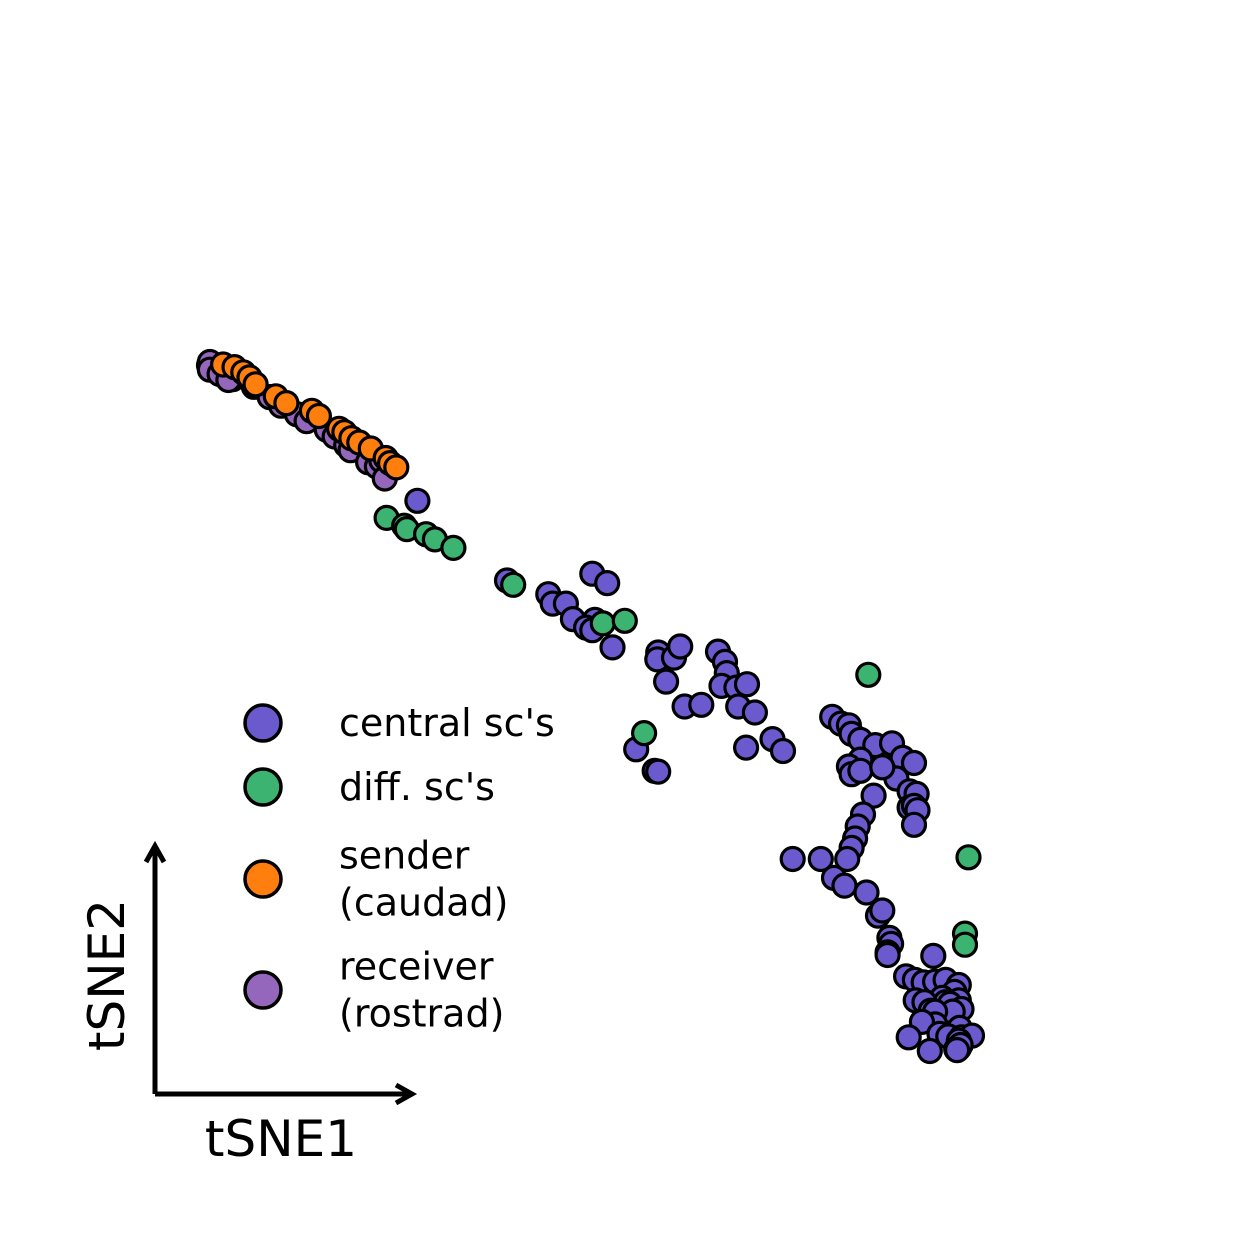 This screenshot has height=1250, width=1250. What do you see at coordinates (447, 723) in the screenshot?
I see `legend-label-central: central sc's` at bounding box center [447, 723].